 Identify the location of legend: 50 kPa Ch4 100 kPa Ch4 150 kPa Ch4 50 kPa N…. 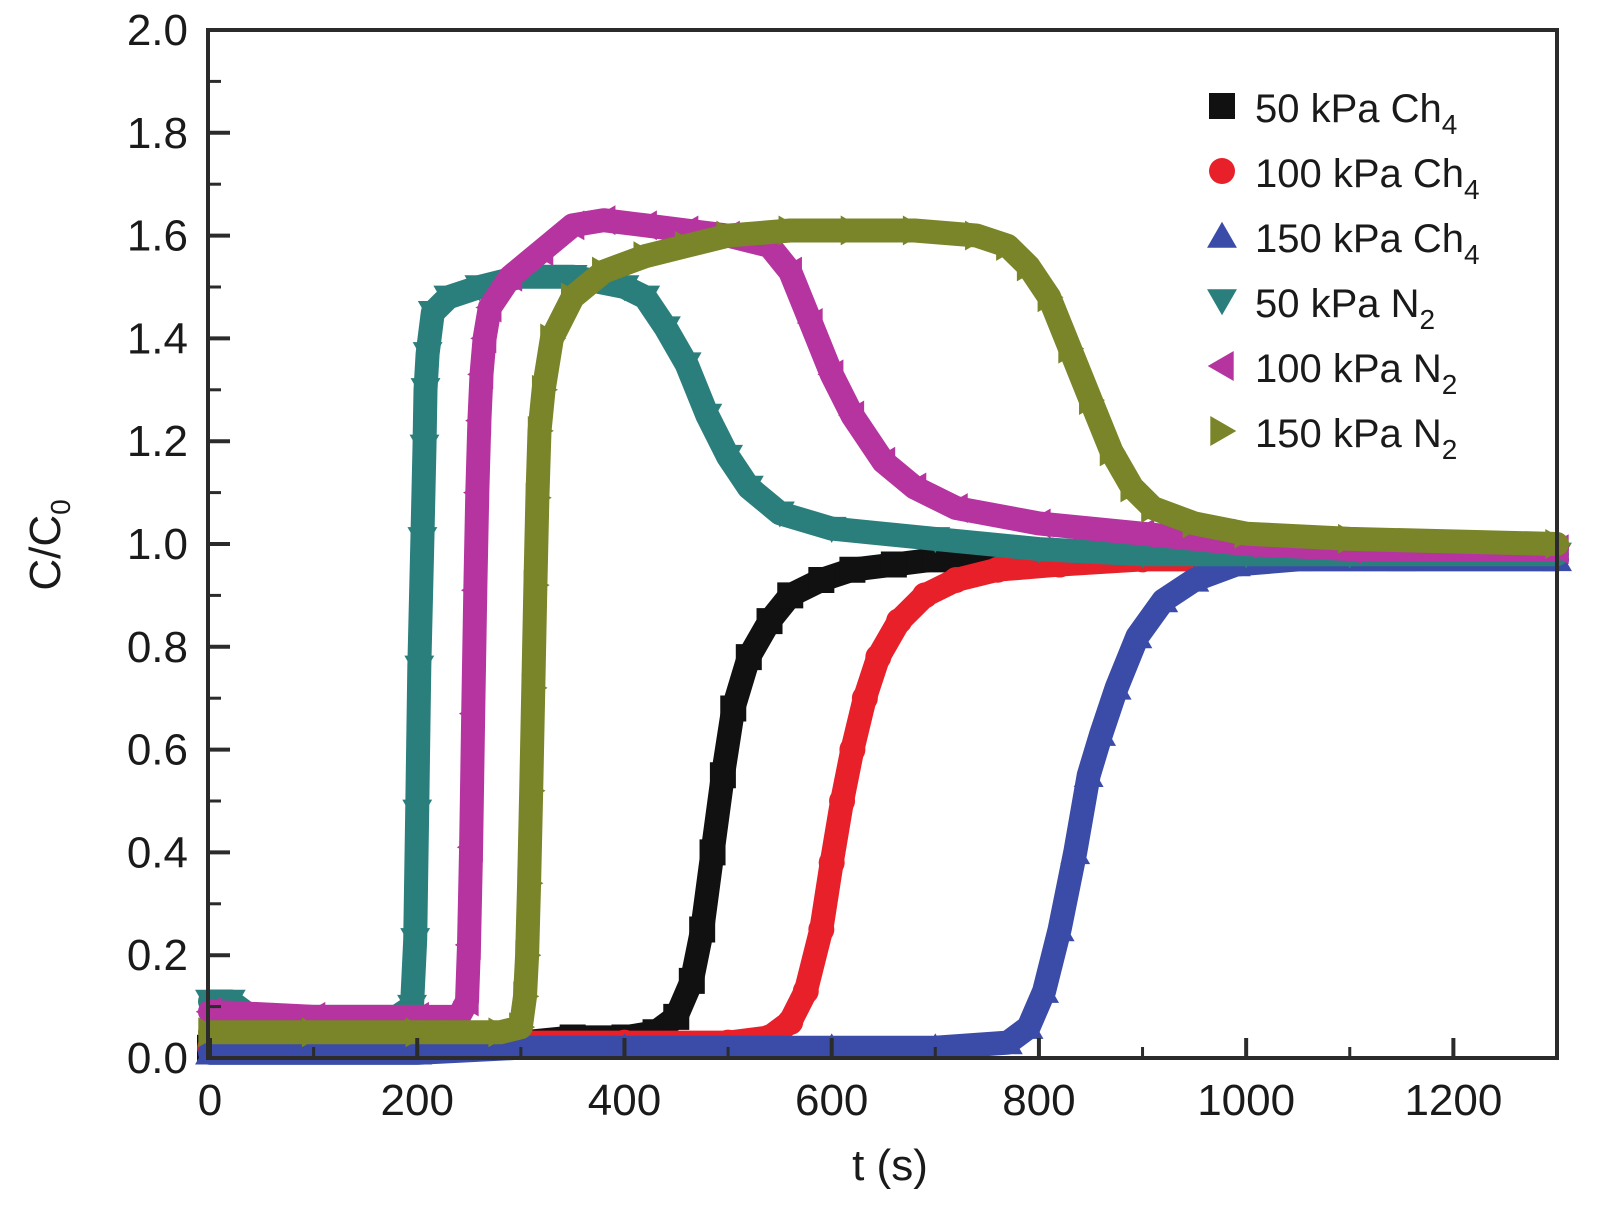
(1343, 276).